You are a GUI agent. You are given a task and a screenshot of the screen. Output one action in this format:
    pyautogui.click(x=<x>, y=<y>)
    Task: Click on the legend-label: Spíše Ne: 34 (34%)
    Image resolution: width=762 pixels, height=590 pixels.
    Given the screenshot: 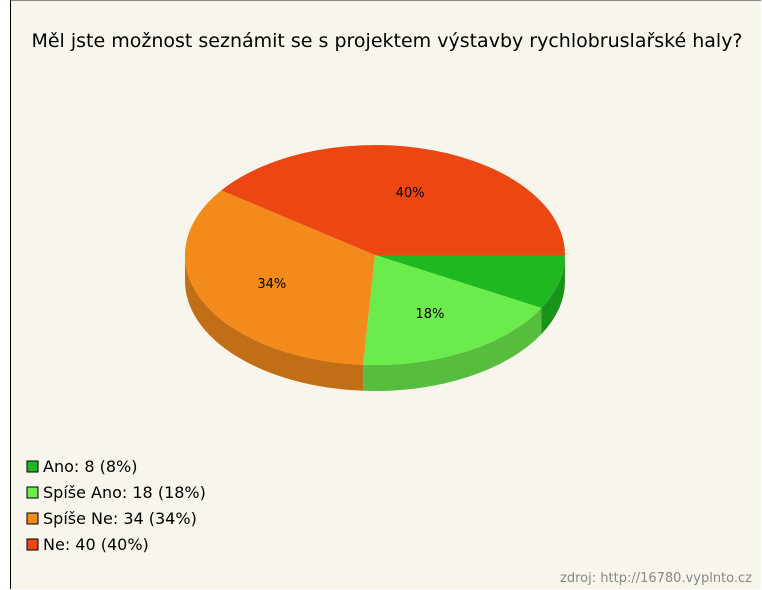 What is the action you would take?
    pyautogui.click(x=120, y=518)
    